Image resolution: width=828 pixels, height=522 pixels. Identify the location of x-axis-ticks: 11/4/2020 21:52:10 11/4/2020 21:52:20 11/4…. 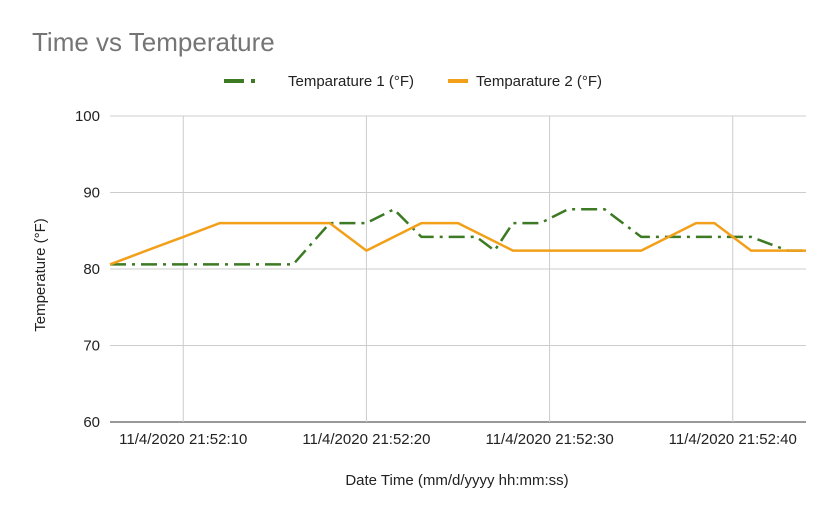
(458, 439).